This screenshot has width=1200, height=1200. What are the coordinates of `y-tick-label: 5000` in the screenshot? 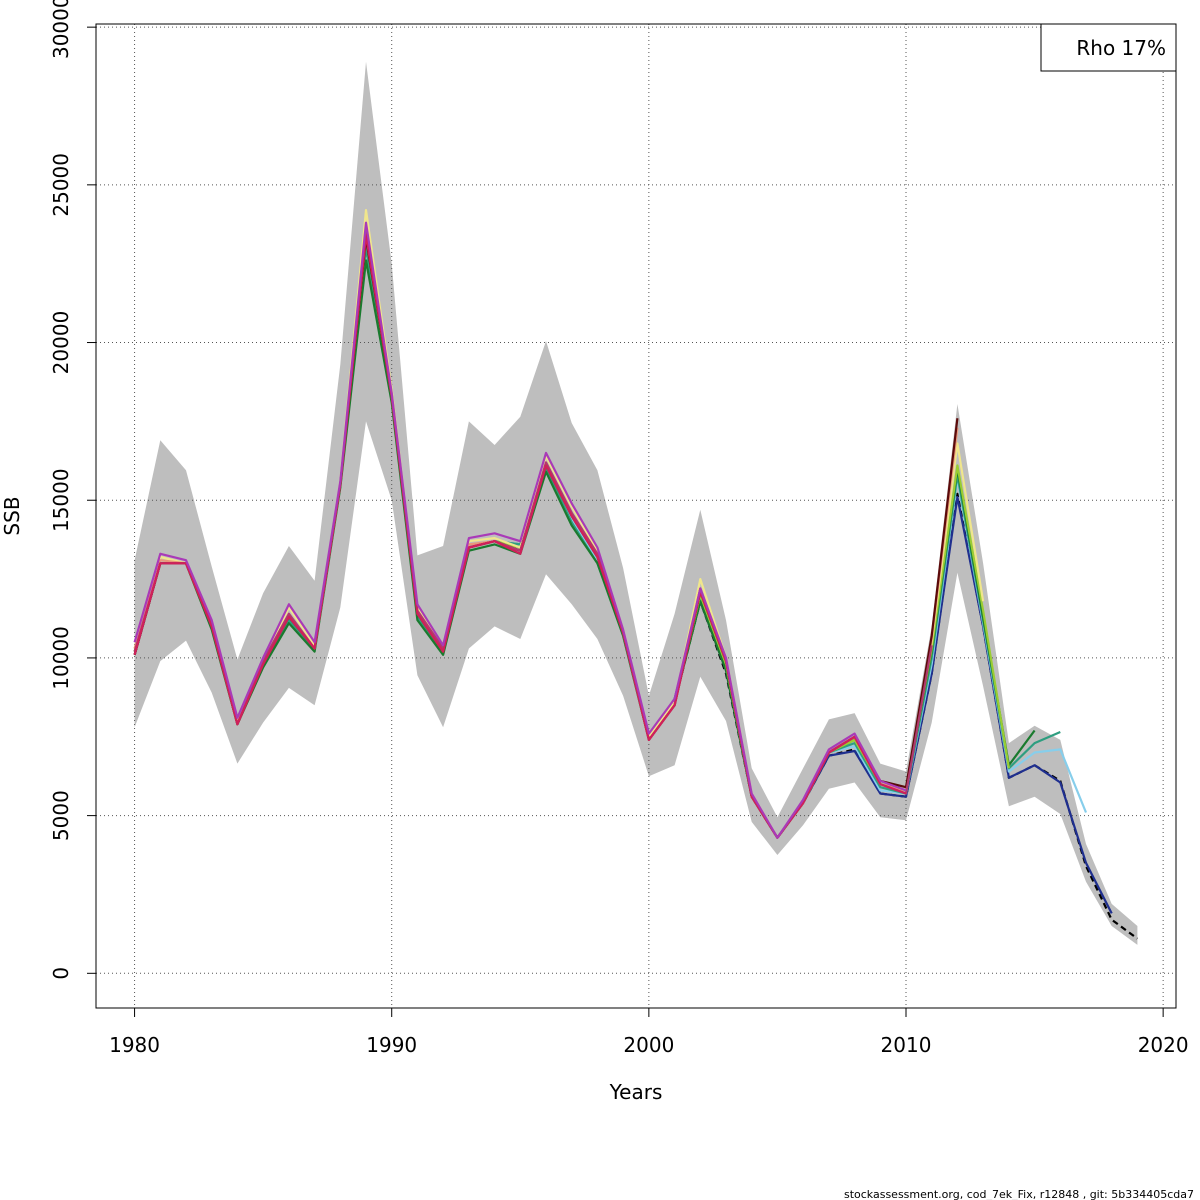 It's located at (61, 815).